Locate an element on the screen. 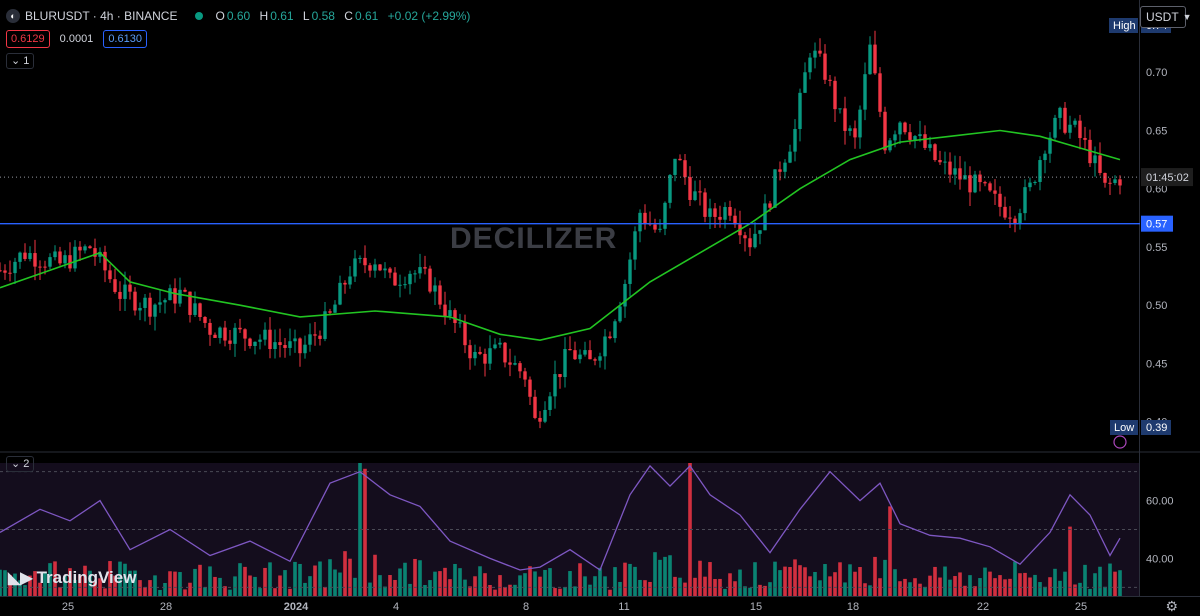 The width and height of the screenshot is (1200, 616). price-tick-label: 0.45 is located at coordinates (1156, 364).